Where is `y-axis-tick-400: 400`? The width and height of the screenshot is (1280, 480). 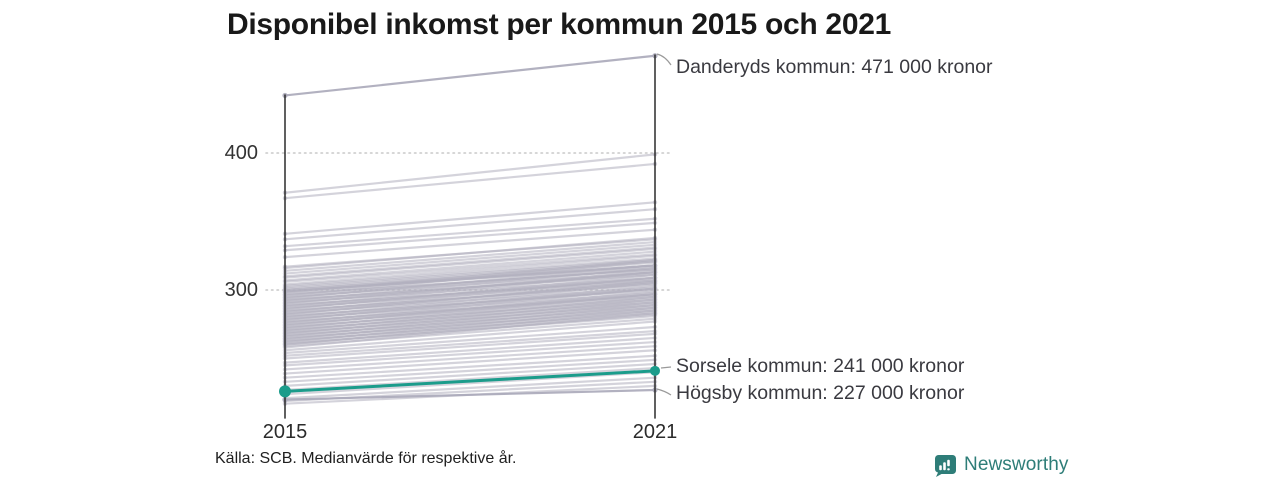
y-axis-tick-400: 400 is located at coordinates (241, 153).